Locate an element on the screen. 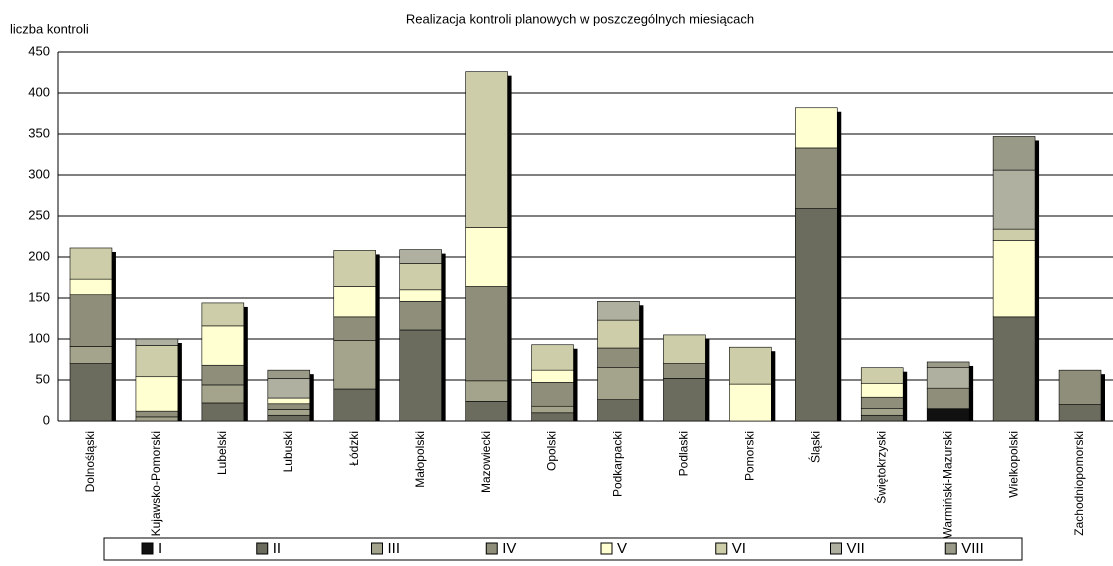 The height and width of the screenshot is (566, 1113). legend-label: IV is located at coordinates (509, 548).